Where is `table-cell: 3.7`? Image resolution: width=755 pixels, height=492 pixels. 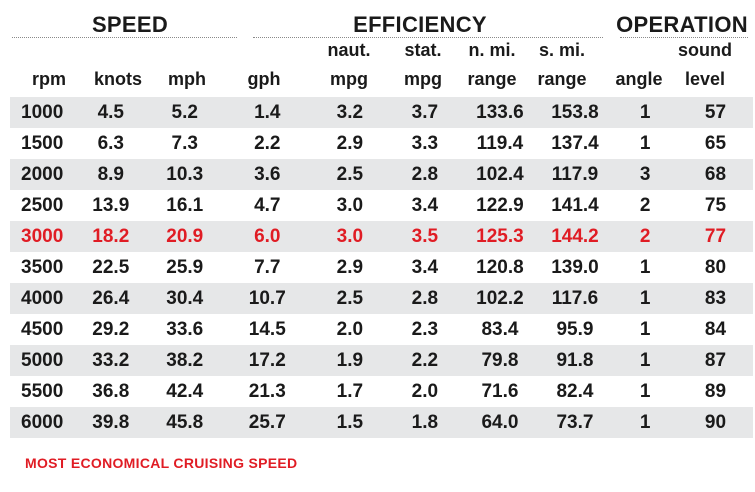
table-cell: 3.7 is located at coordinates (425, 112).